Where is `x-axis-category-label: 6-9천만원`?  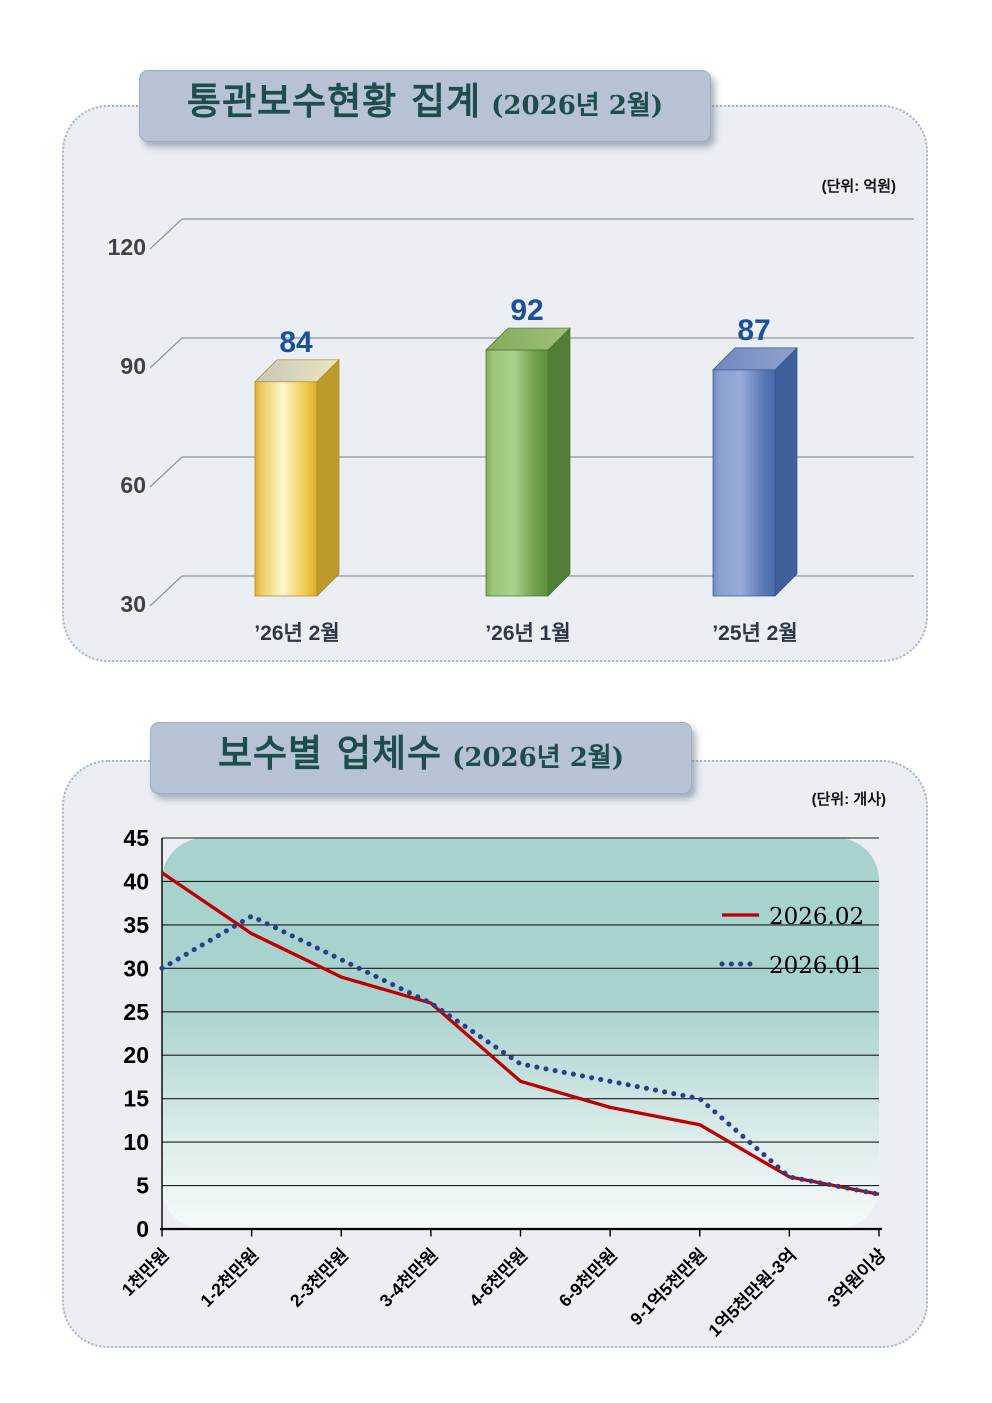
x-axis-category-label: 6-9천만원 is located at coordinates (588, 1278).